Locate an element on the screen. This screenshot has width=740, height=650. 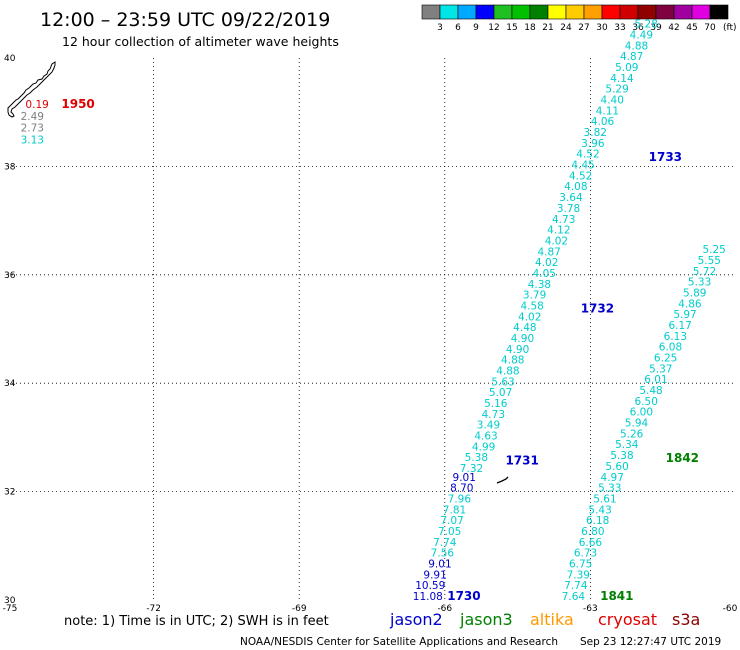
wave-height-label: 5.43 is located at coordinates (599, 510).